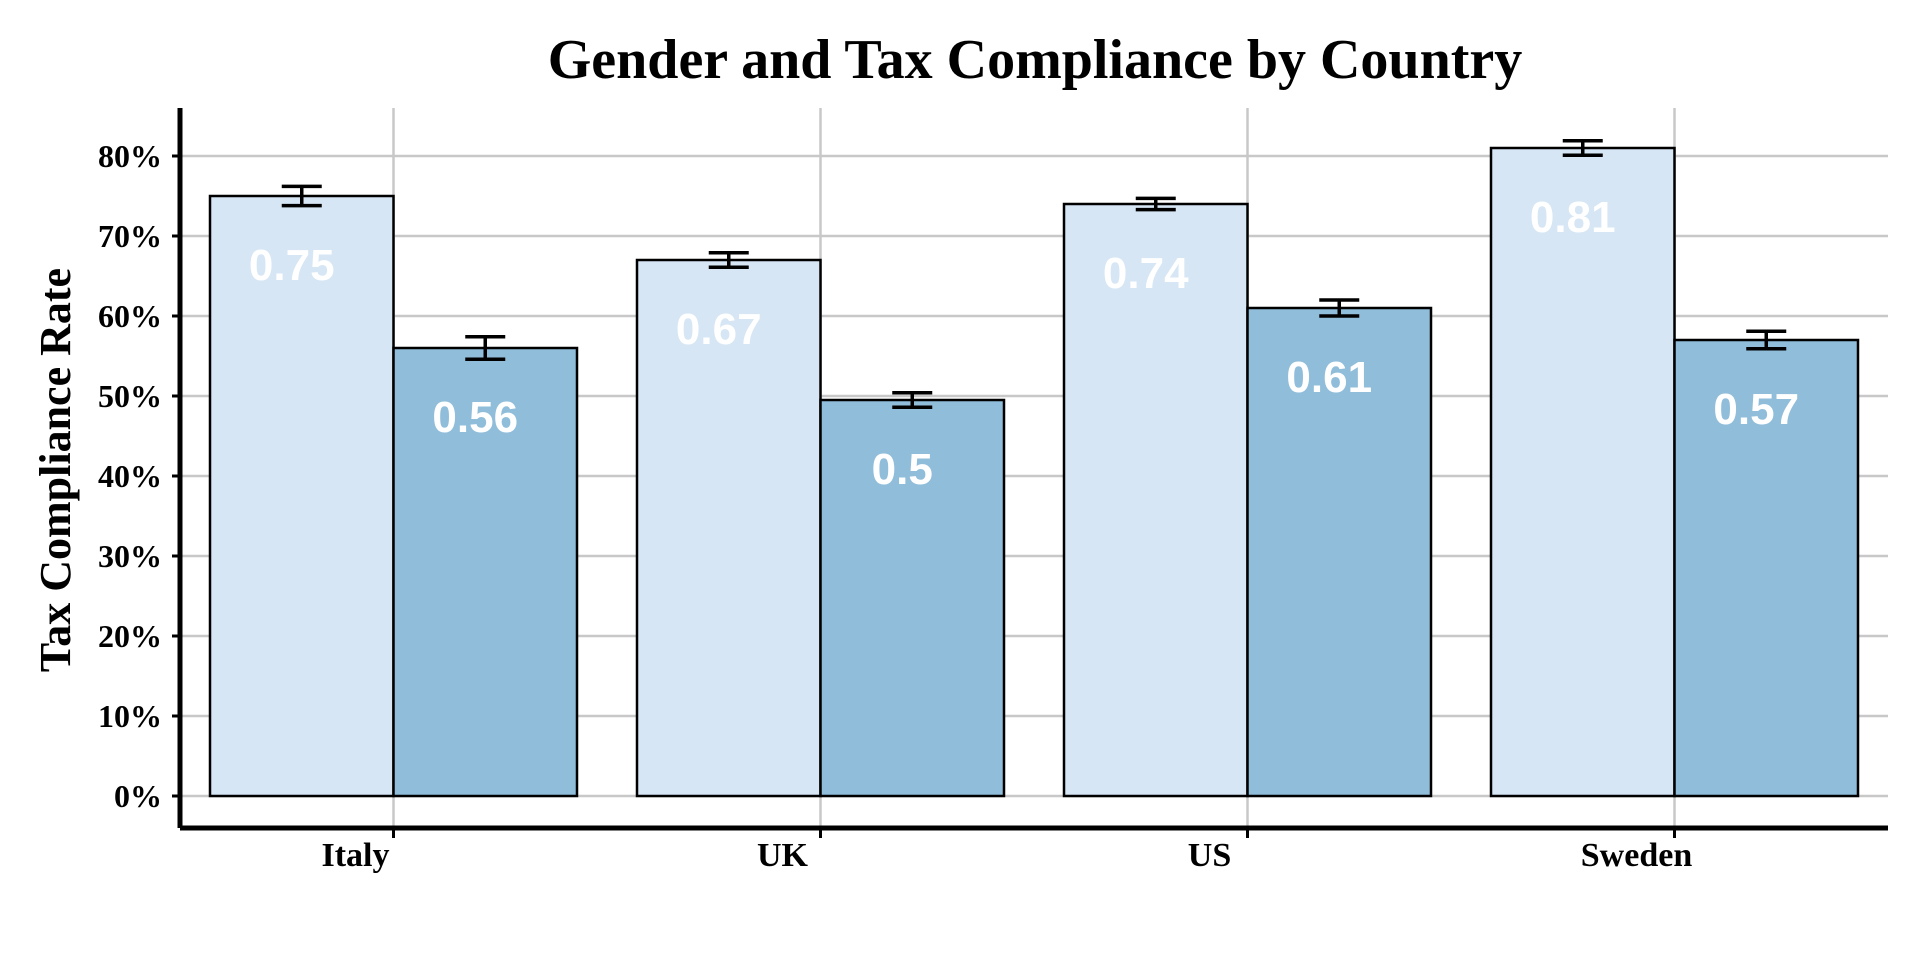  Describe the element at coordinates (292, 265) in the screenshot. I see `data-label: 0.75` at that location.